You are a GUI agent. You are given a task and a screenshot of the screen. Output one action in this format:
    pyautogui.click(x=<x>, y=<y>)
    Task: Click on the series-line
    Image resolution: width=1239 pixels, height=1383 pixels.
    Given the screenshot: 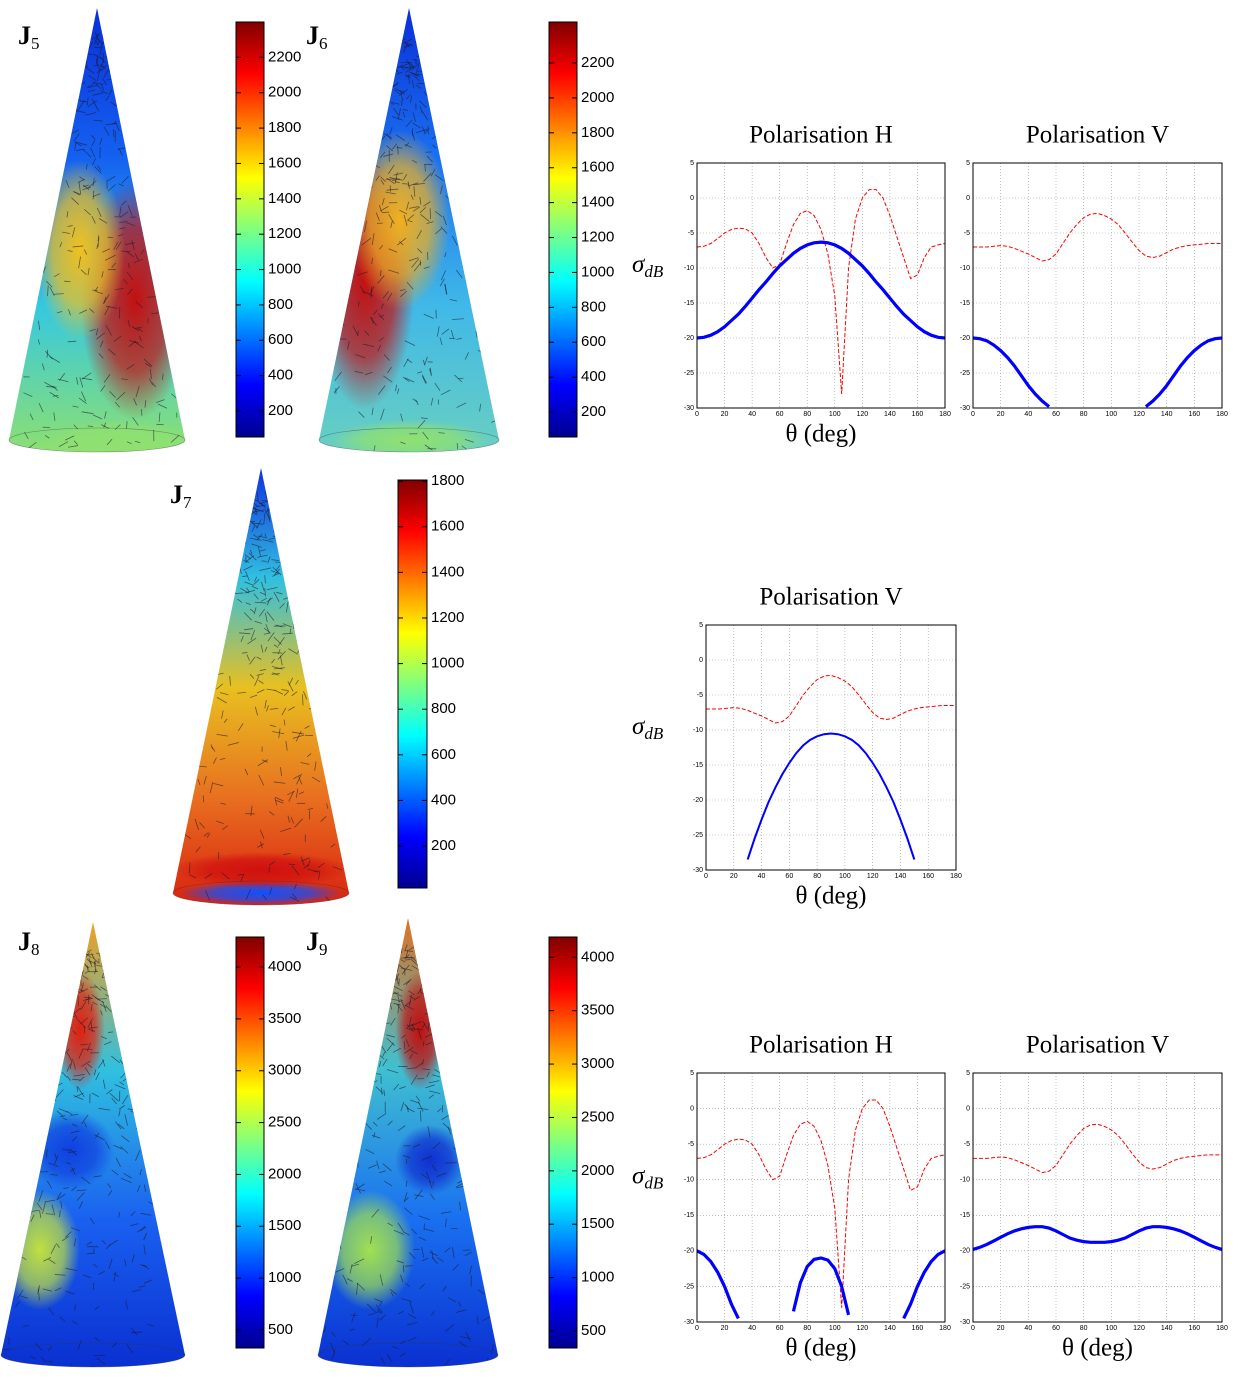 What is the action you would take?
    pyautogui.click(x=831, y=796)
    